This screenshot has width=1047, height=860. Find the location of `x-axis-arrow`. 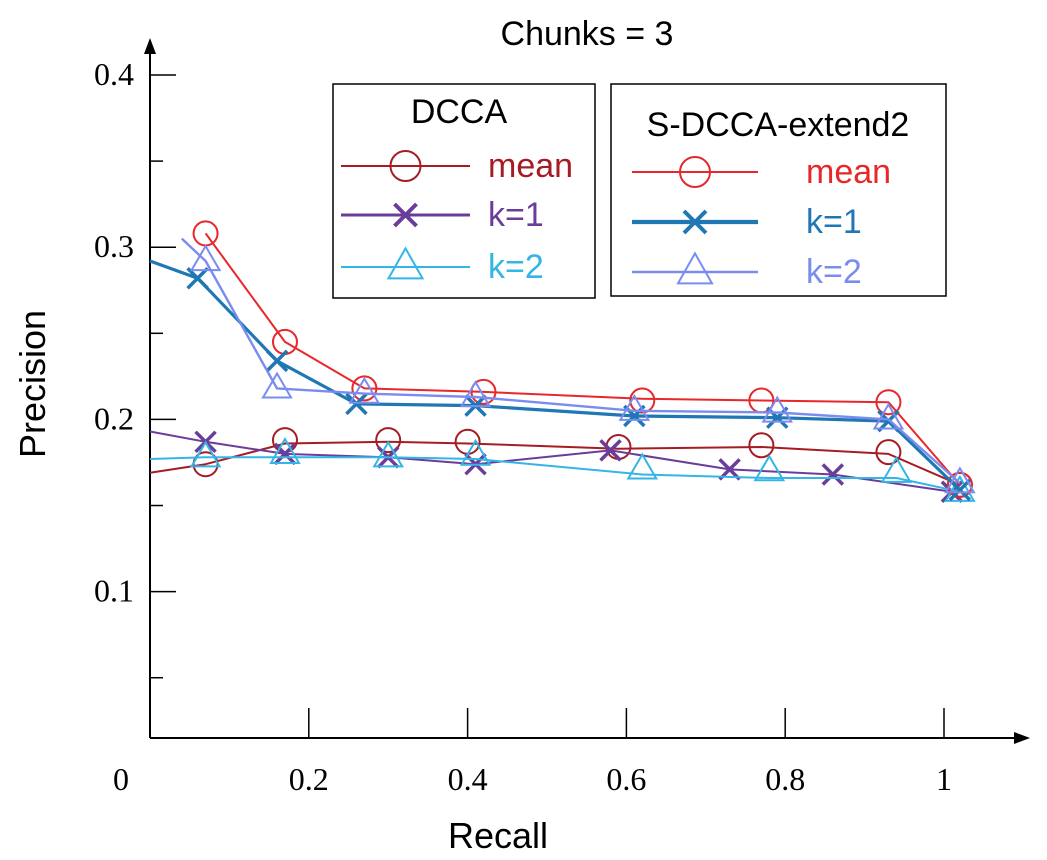

x-axis-arrow is located at coordinates (1022, 738).